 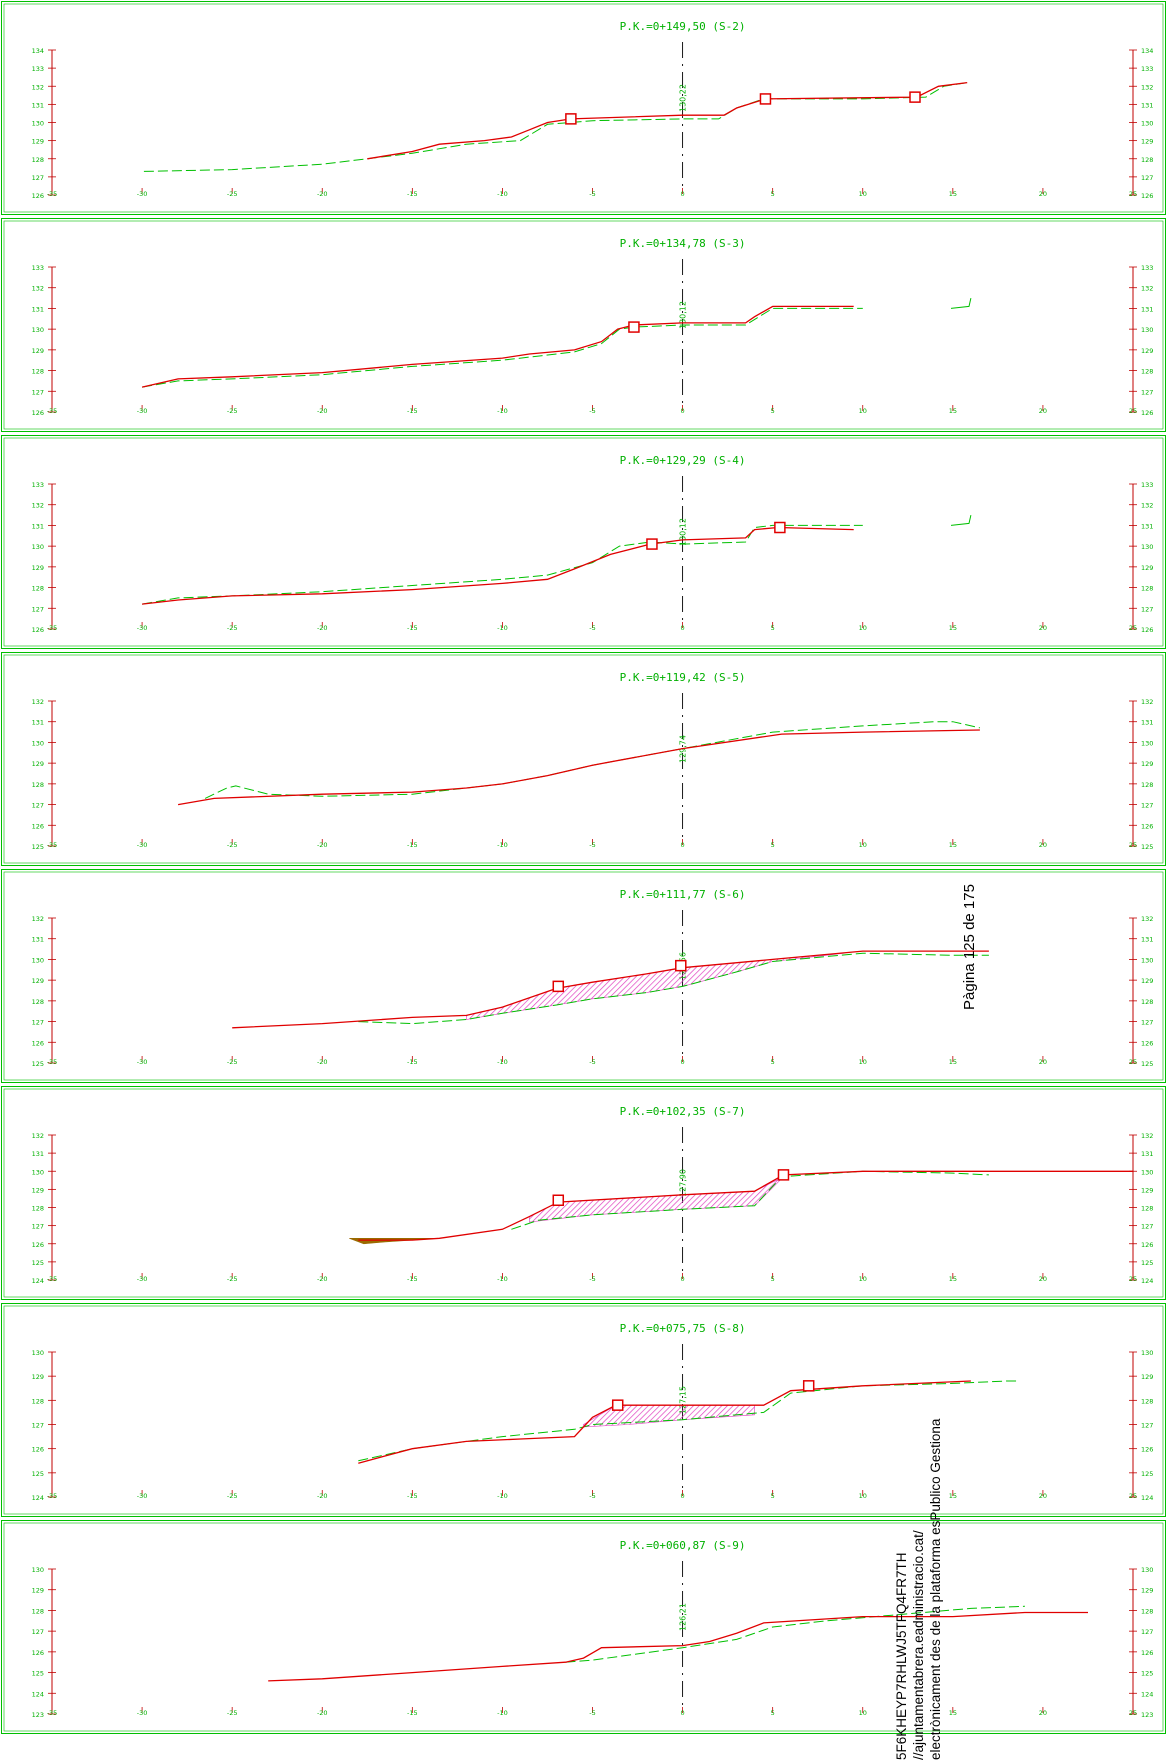 I want to click on y-tick-label-left: 133, so click(x=38, y=69).